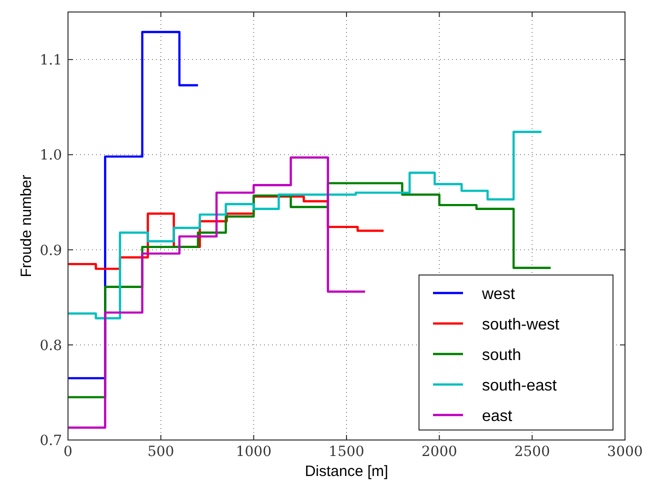 This screenshot has width=654, height=484. Describe the element at coordinates (502, 355) in the screenshot. I see `legend-label: south` at that location.